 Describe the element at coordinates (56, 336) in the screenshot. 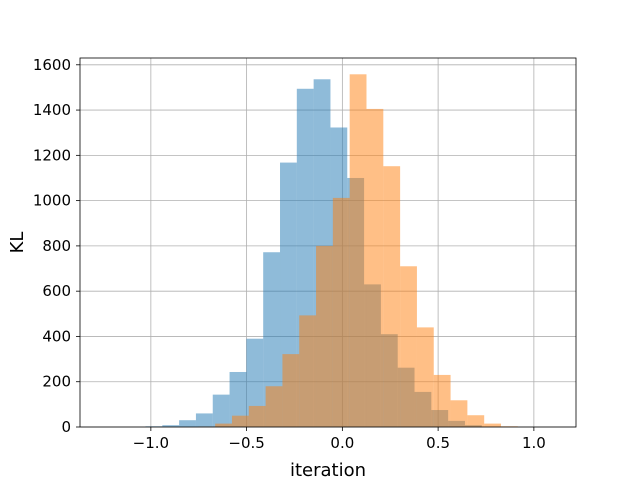

I see `y-tick-label: 400` at that location.